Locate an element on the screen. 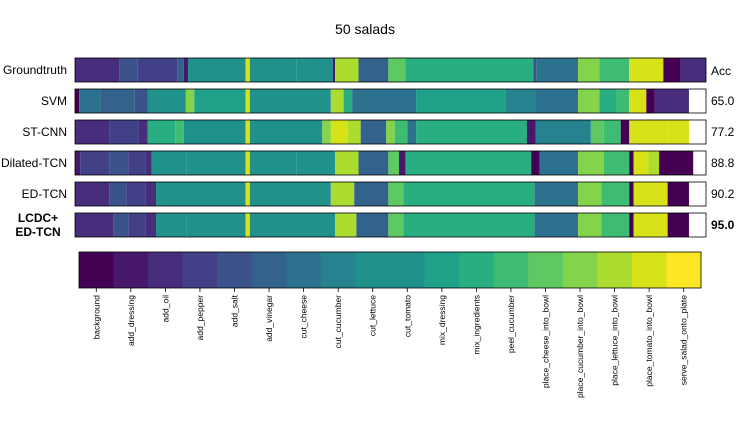 The width and height of the screenshot is (747, 421). row-5: LCDC+ ED-TCN 95.0 is located at coordinates (374, 225).